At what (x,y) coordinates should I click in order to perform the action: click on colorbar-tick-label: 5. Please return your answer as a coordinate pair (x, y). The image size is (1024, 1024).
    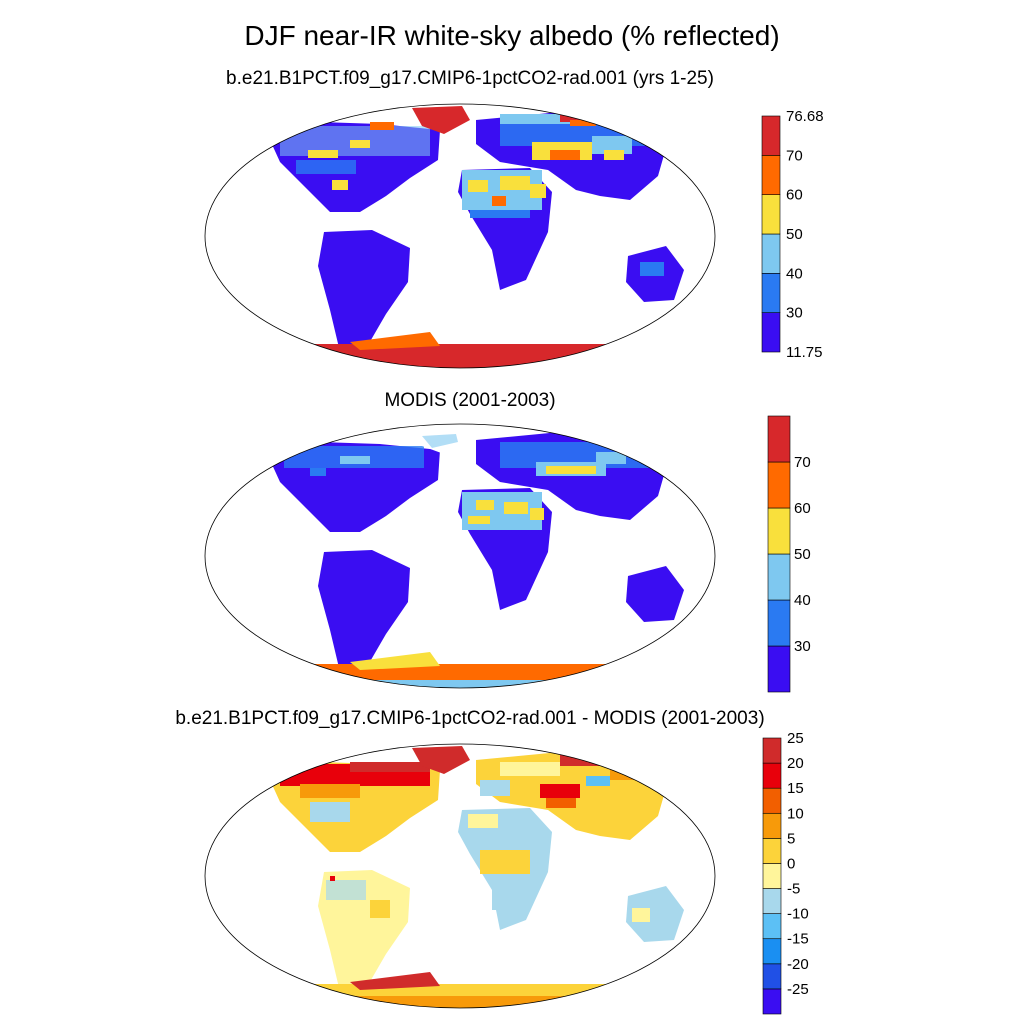
    Looking at the image, I should click on (791, 838).